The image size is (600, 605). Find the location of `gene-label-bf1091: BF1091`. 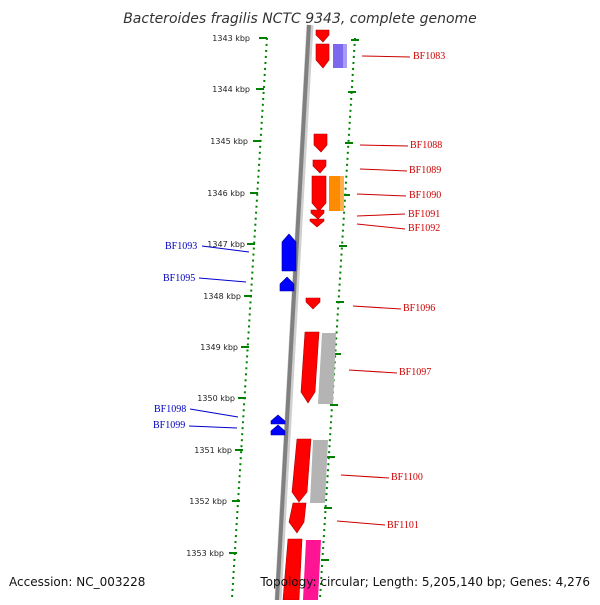

gene-label-bf1091: BF1091 is located at coordinates (424, 214).